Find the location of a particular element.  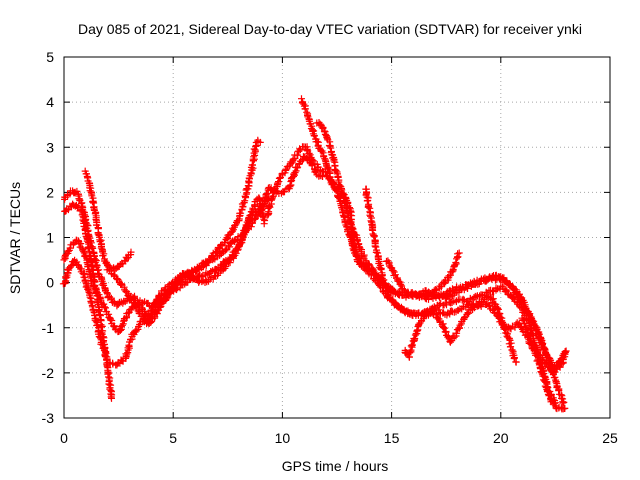

y-tick-label: 4 is located at coordinates (50, 102).